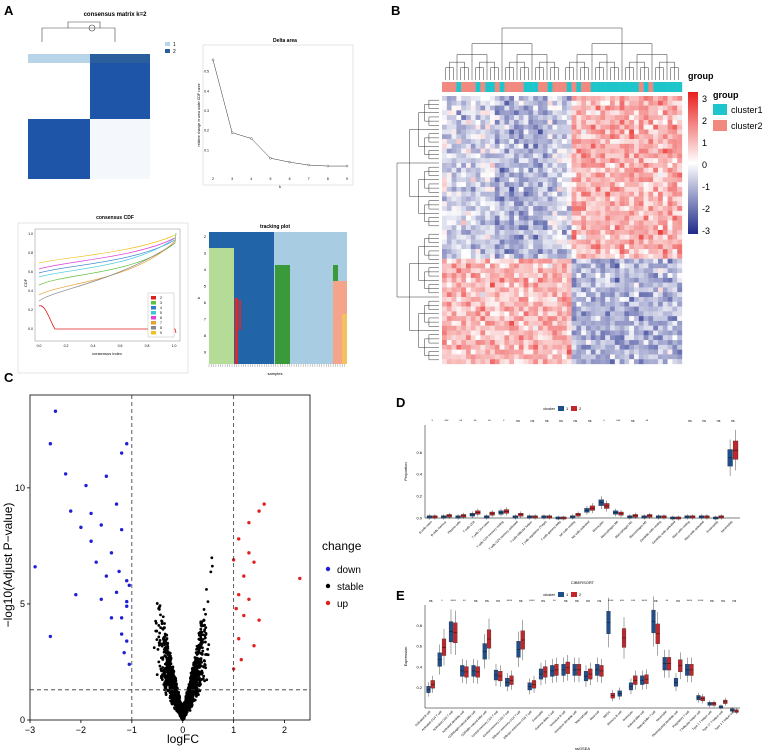 The height and width of the screenshot is (753, 769). Describe the element at coordinates (704, 121) in the screenshot. I see `color-scale-tick: 2` at that location.